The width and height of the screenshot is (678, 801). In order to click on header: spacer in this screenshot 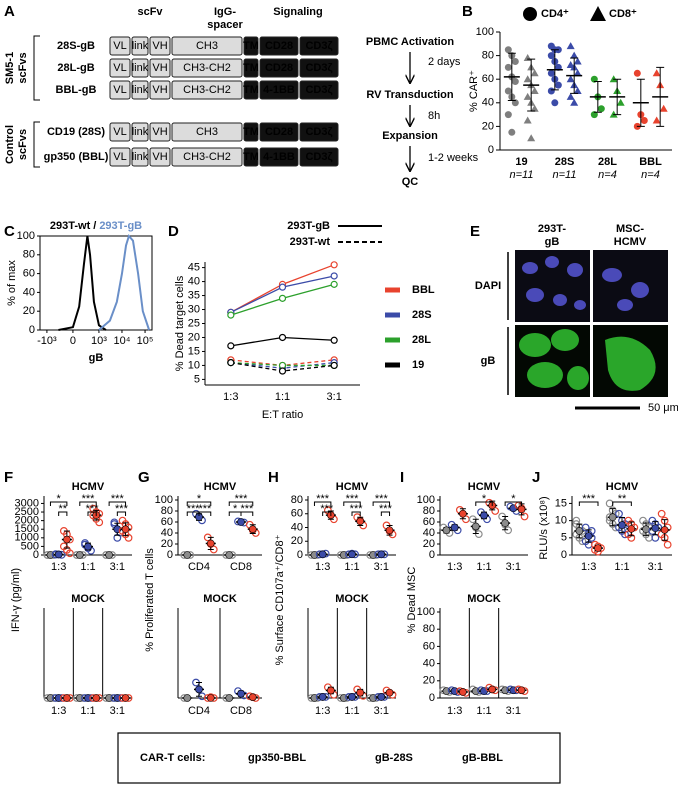, I will do `click(225, 25)`.